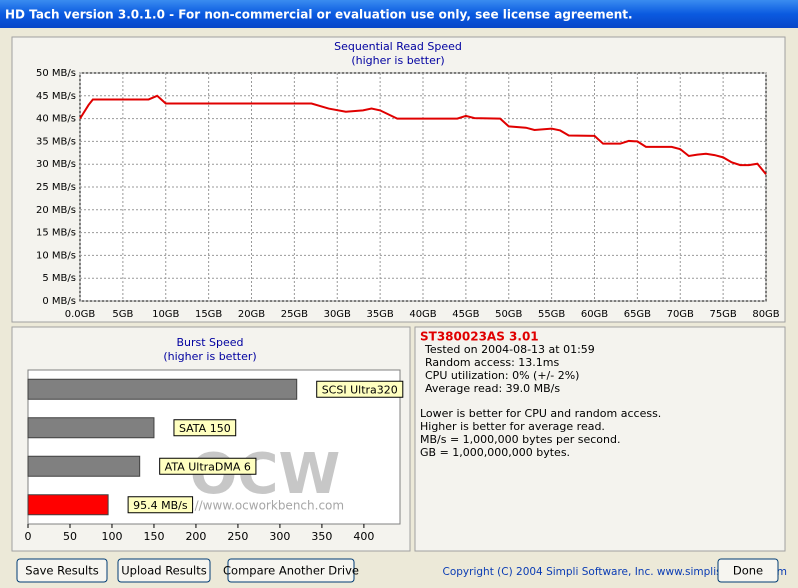 The height and width of the screenshot is (588, 798). Describe the element at coordinates (495, 452) in the screenshot. I see `note-line: GB = 1,000,000,000 bytes.` at that location.